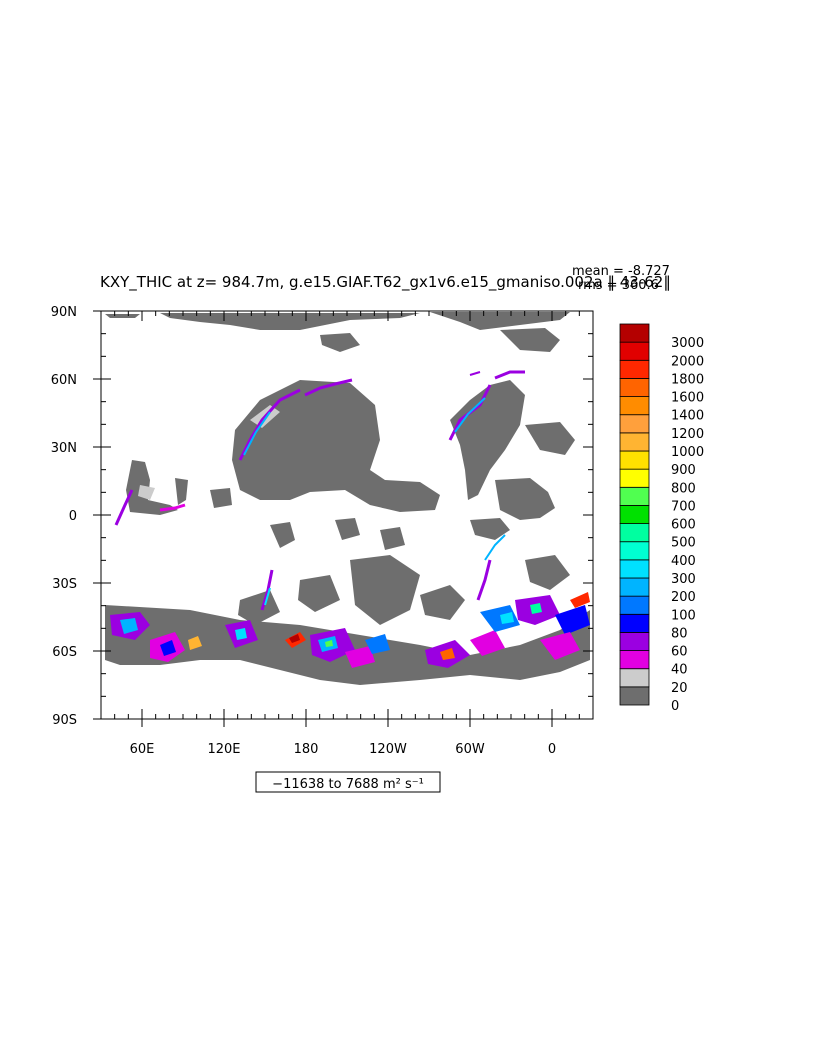 The image size is (818, 1055). Describe the element at coordinates (64, 380) in the screenshot. I see `y-tick-label: 60N` at that location.